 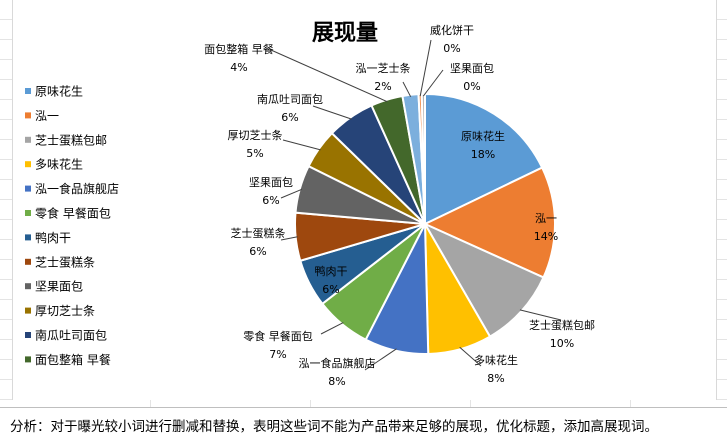 What do you see at coordinates (496, 360) in the screenshot?
I see `data-label-category: 多味花生` at bounding box center [496, 360].